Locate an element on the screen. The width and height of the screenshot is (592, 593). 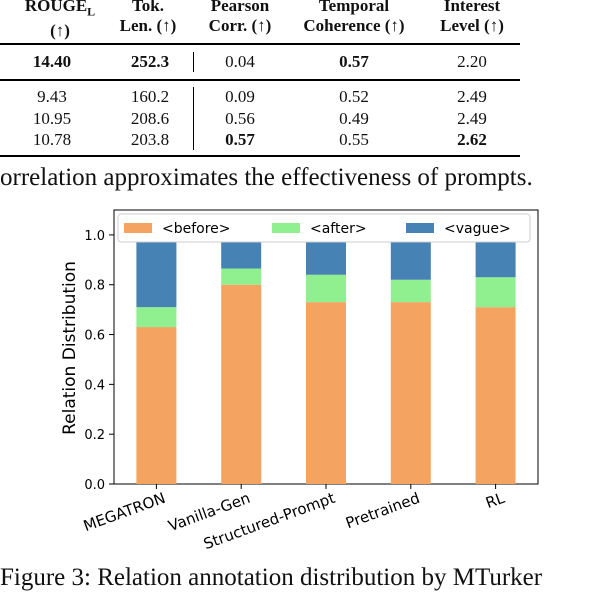
legend-label: <before> is located at coordinates (196, 229).